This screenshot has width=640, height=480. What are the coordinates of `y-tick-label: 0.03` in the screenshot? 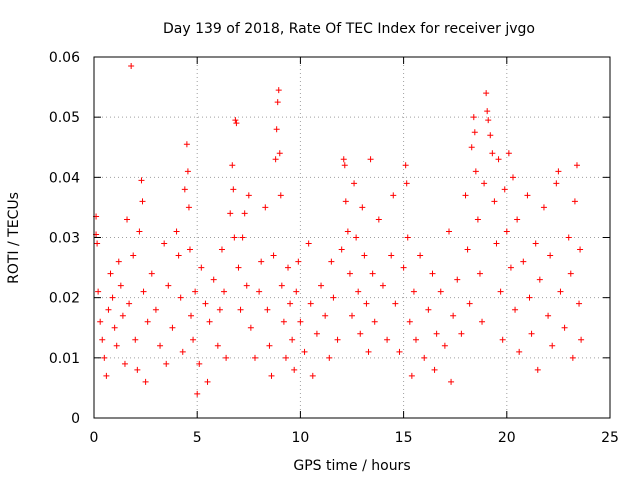 It's located at (64, 239).